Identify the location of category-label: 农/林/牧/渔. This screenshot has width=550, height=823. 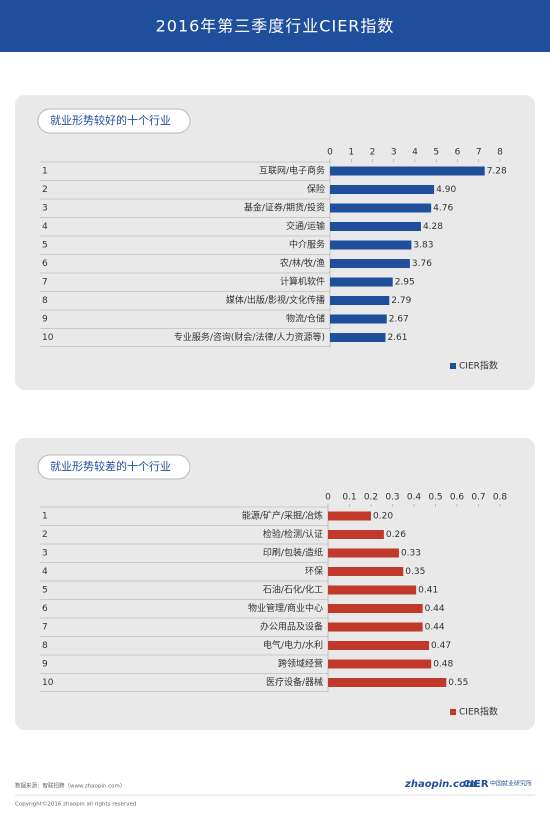
(302, 263).